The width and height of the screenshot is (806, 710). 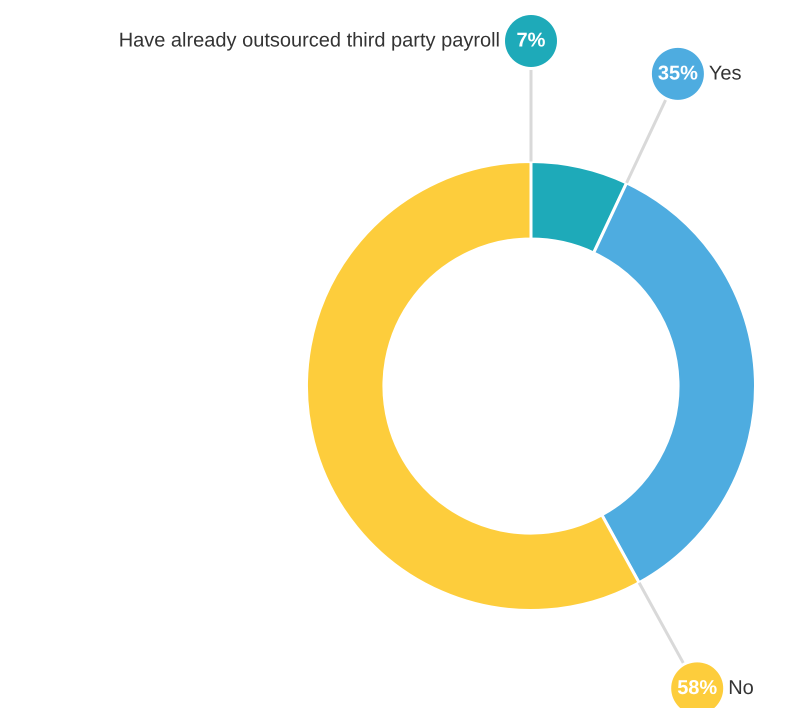 I want to click on data-label: 7%, so click(x=531, y=41).